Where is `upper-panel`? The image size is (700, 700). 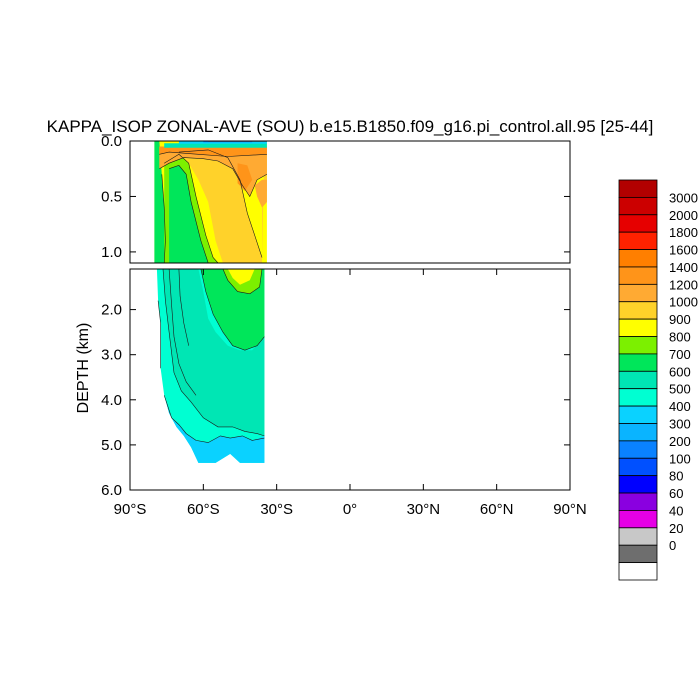 upper-panel is located at coordinates (211, 202).